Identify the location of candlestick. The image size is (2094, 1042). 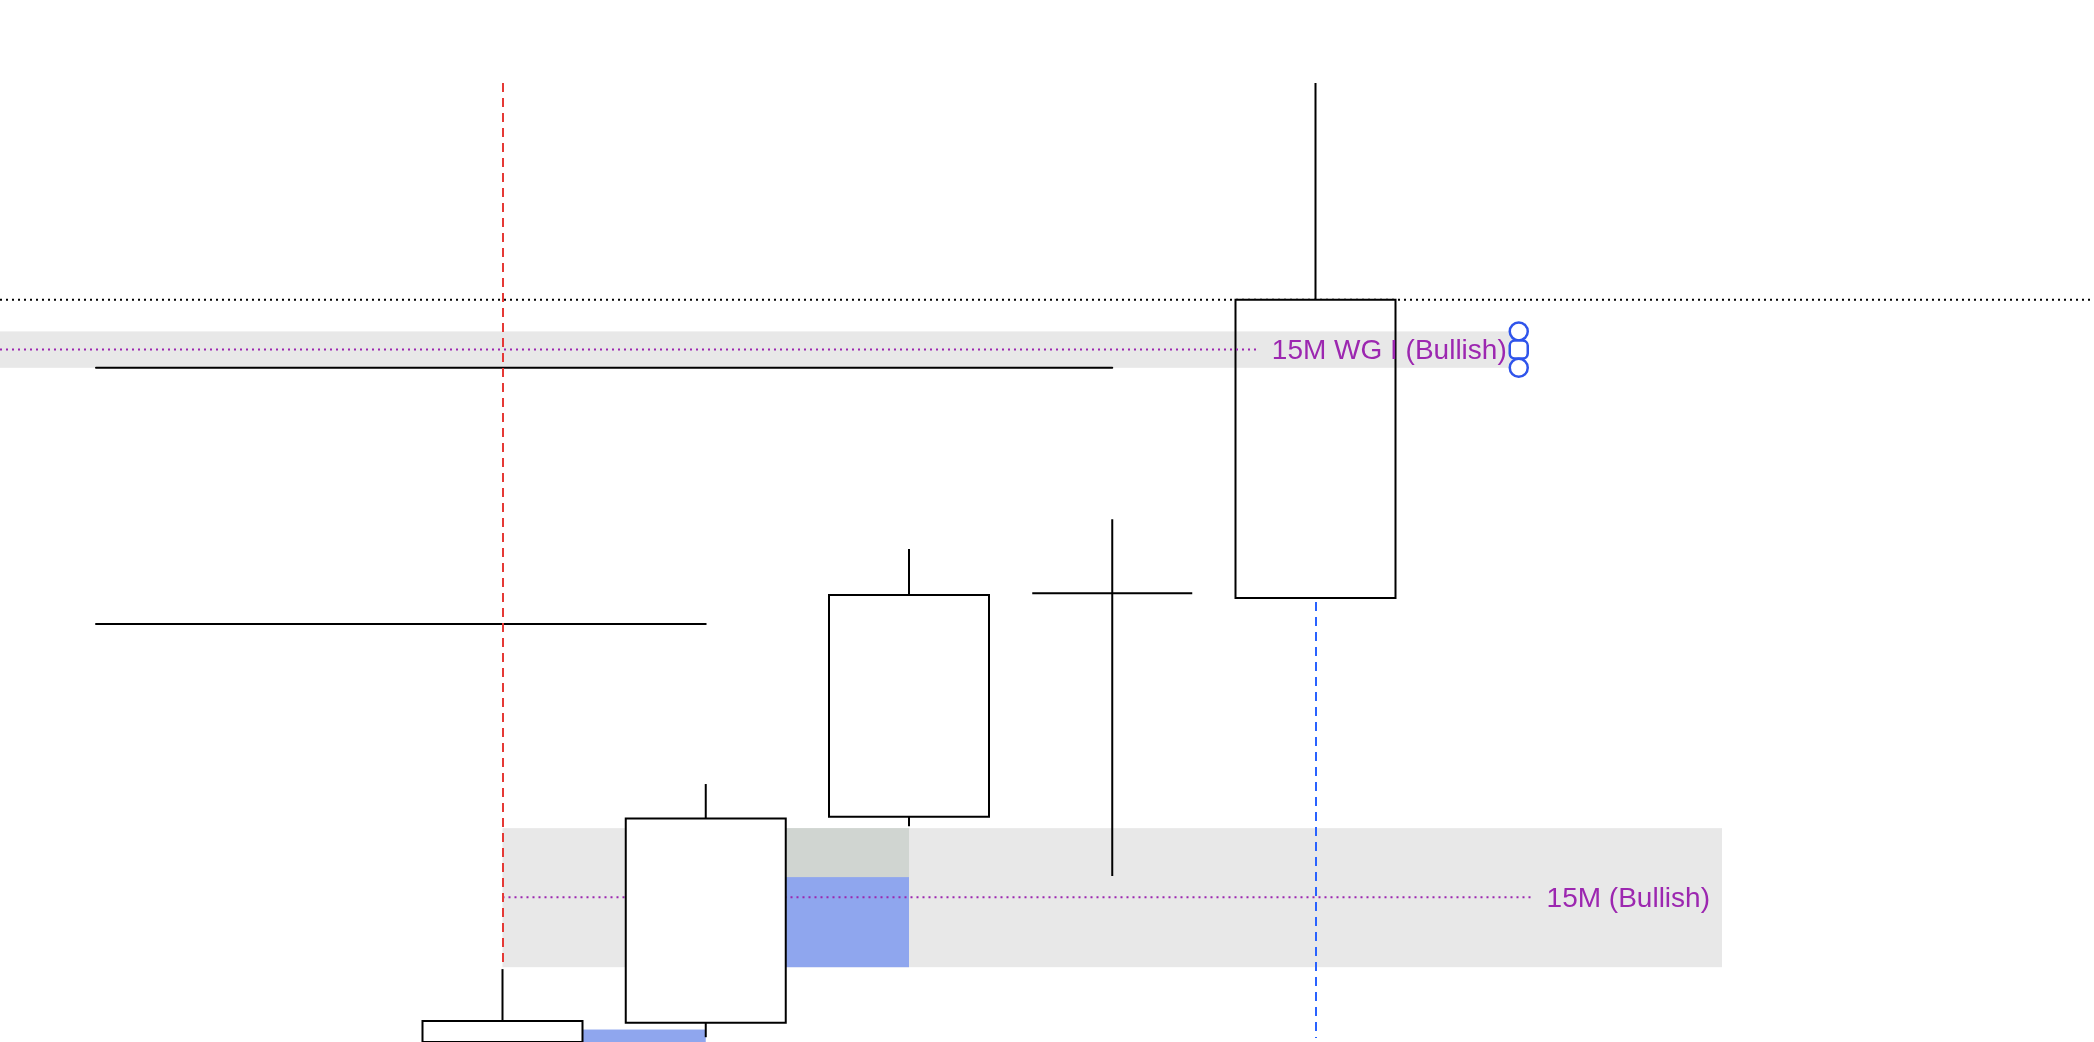
(1112, 698).